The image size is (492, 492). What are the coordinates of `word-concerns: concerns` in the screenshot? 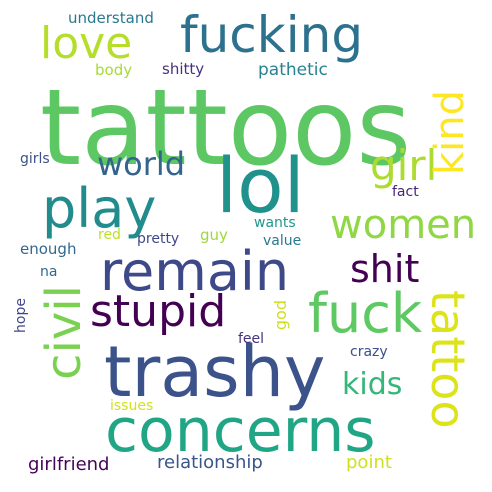 It's located at (240, 431).